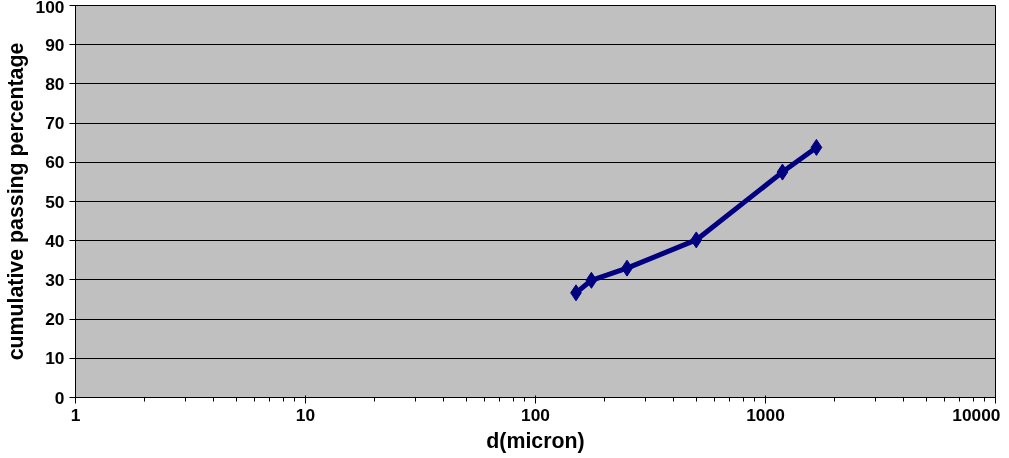 The width and height of the screenshot is (1009, 458). I want to click on x-tick-label: 100, so click(535, 414).